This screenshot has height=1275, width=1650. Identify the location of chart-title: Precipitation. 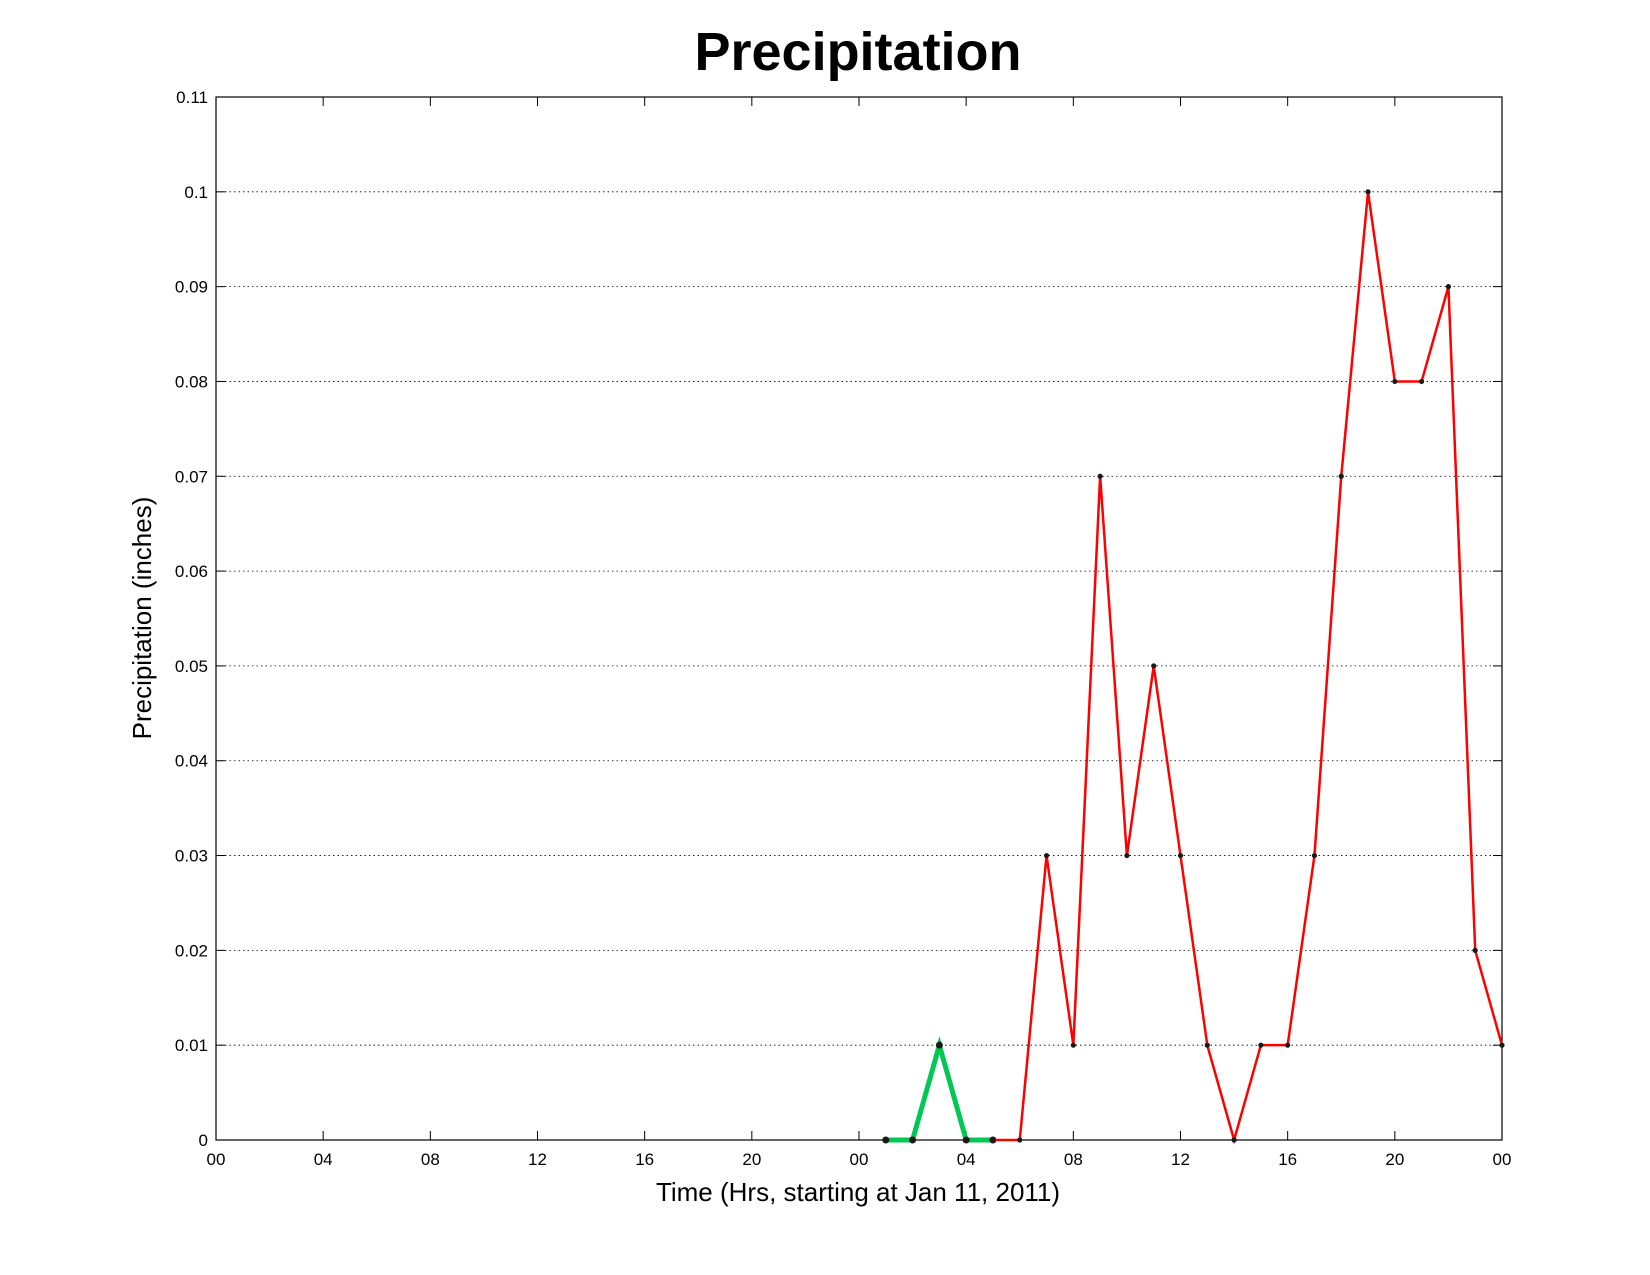
(857, 52).